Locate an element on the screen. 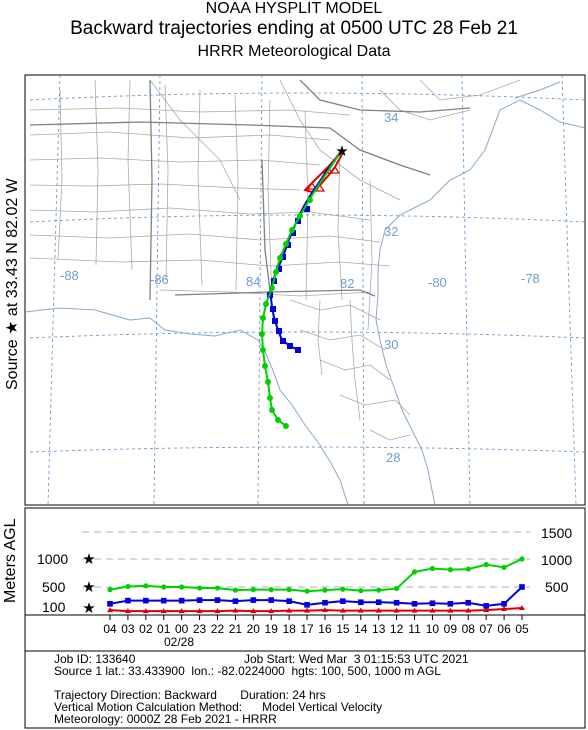 This screenshot has height=730, width=588. date-label: 02/28 is located at coordinates (179, 642).